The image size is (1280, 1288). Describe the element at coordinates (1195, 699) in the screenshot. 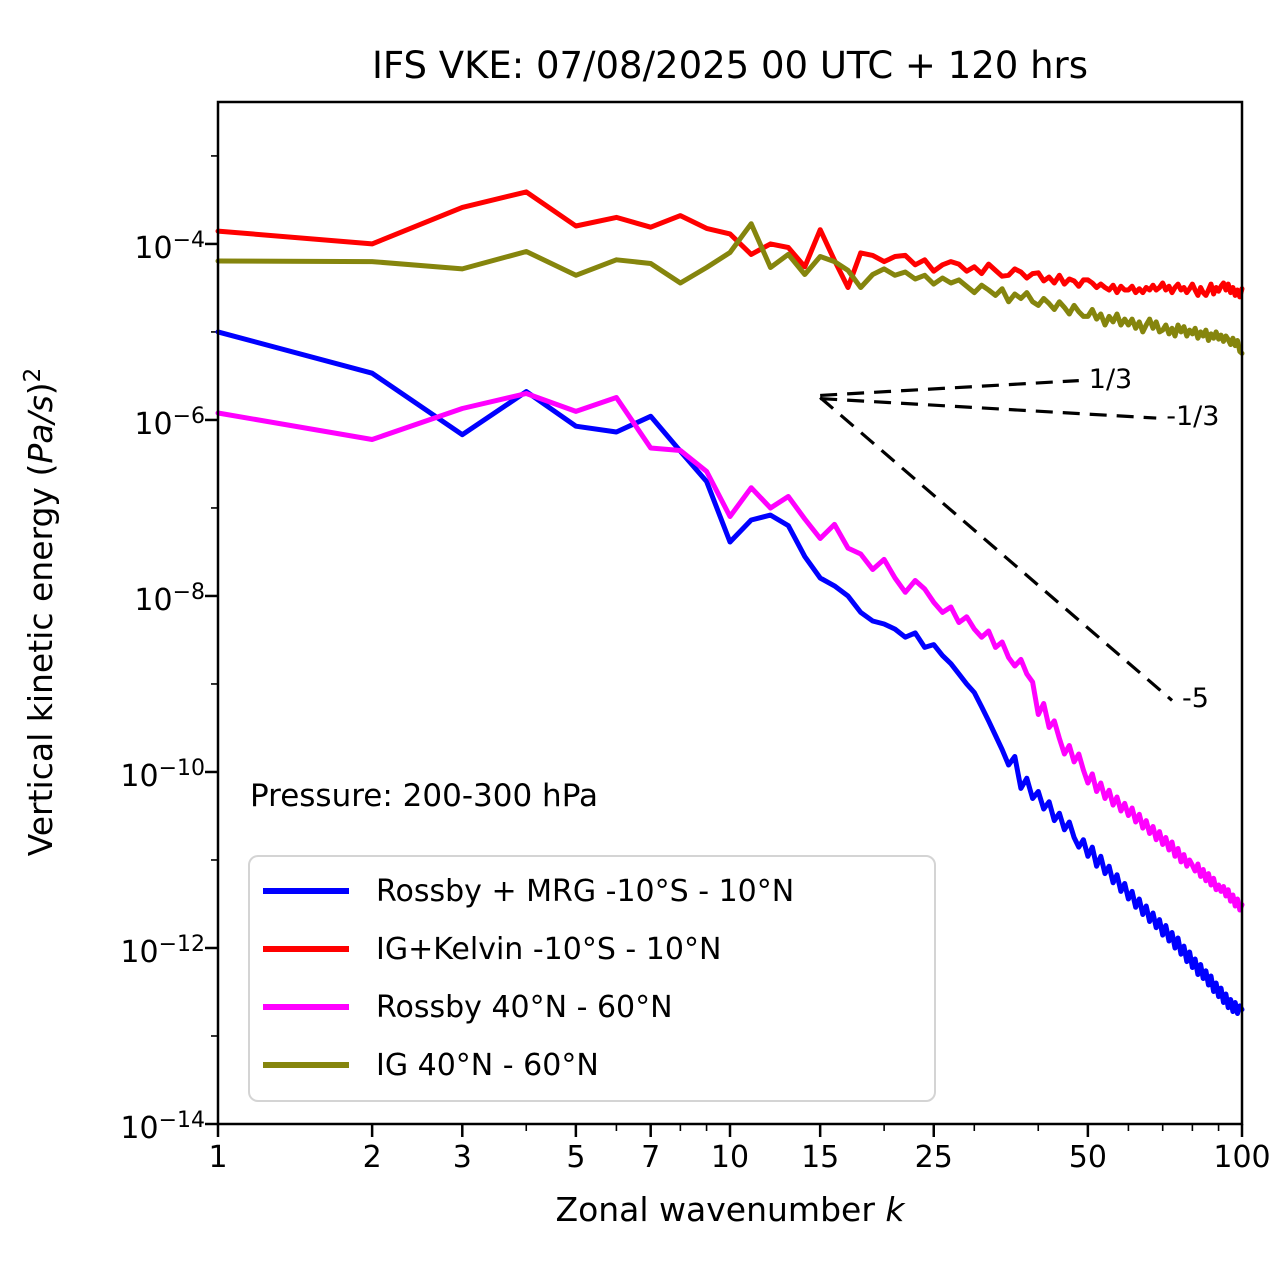

I see `slope-label-minus-five: -5` at that location.